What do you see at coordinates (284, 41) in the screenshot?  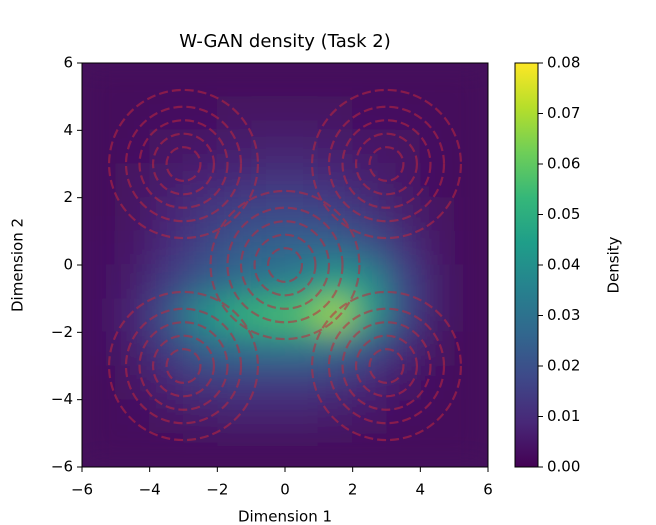 I see `chart-title: W-GAN density (Task 2)` at bounding box center [284, 41].